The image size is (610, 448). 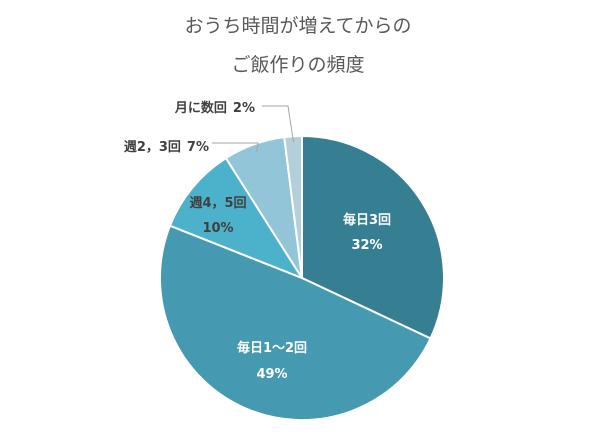 What do you see at coordinates (217, 228) in the screenshot?
I see `slice-label-value-2: 10%` at bounding box center [217, 228].